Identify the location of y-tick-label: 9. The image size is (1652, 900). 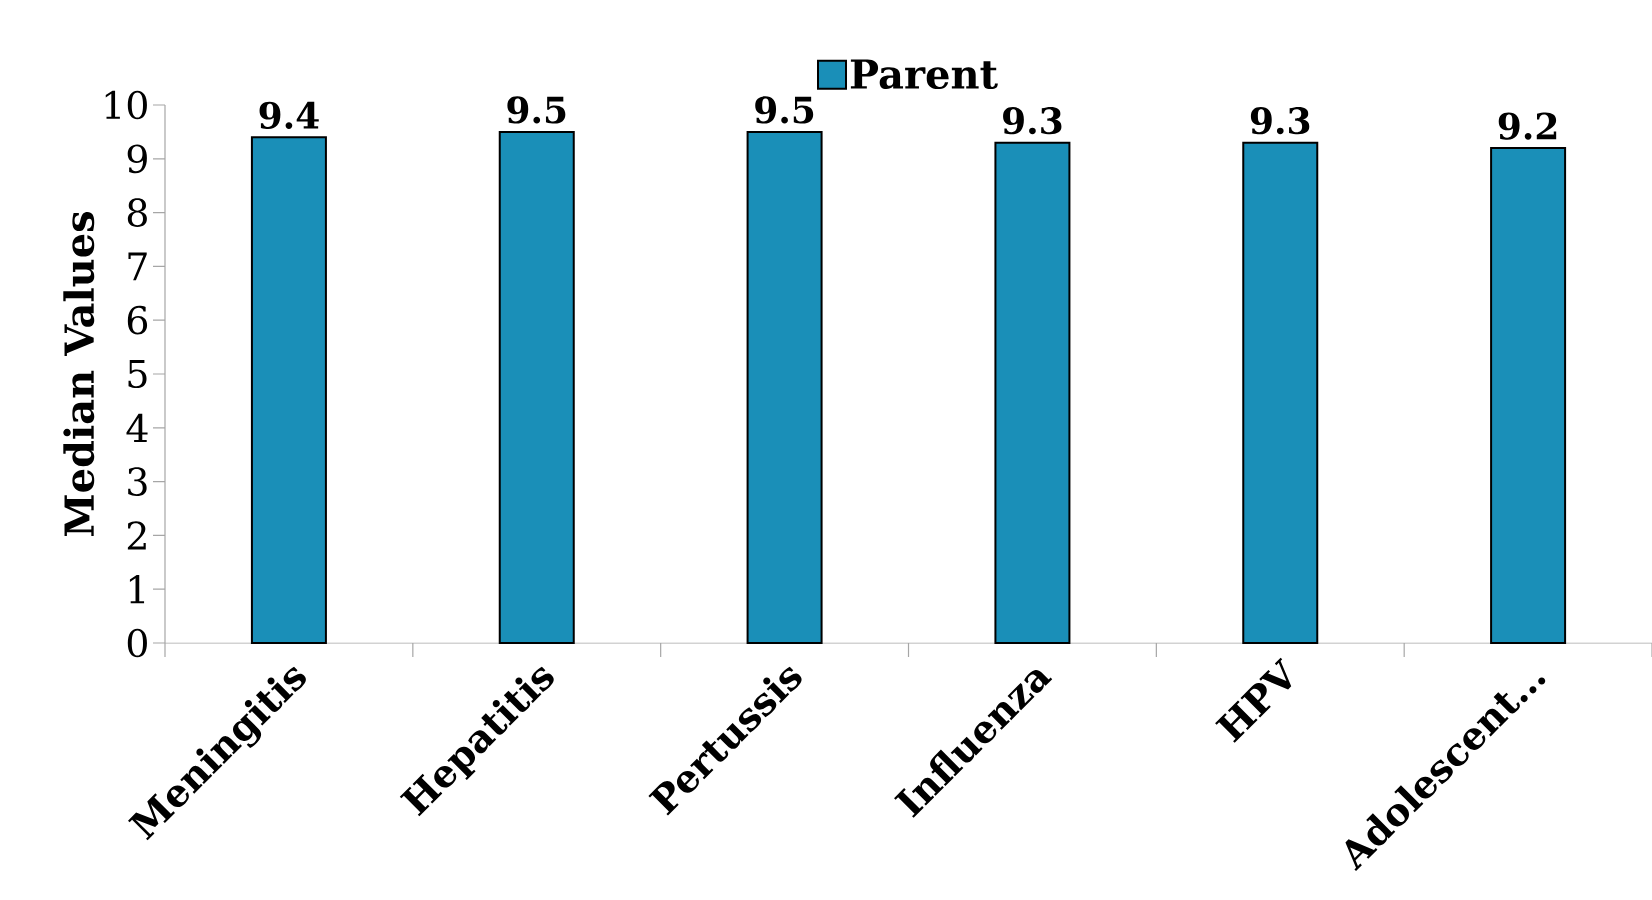
(137, 159).